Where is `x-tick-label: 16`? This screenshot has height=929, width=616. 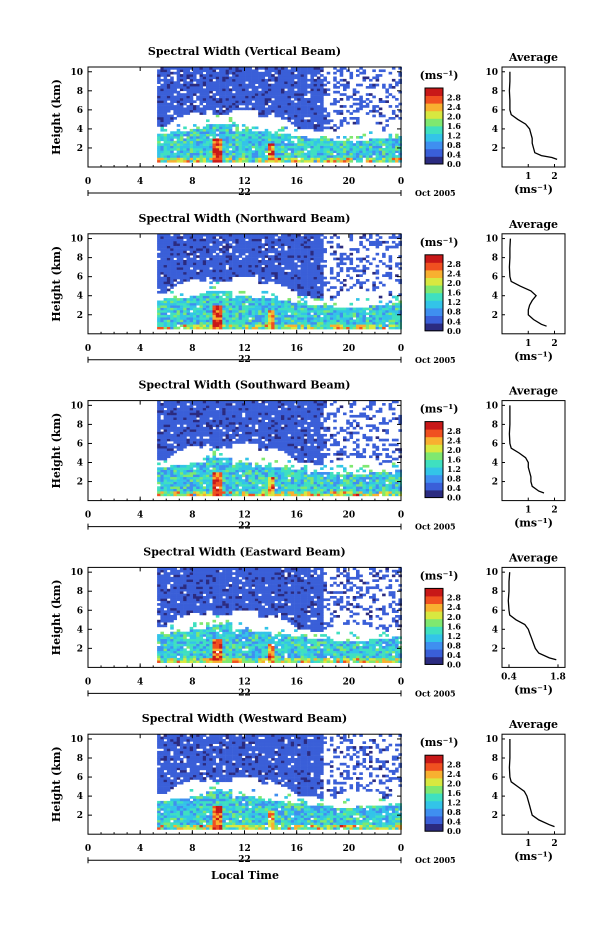
x-tick-label: 16 is located at coordinates (296, 682).